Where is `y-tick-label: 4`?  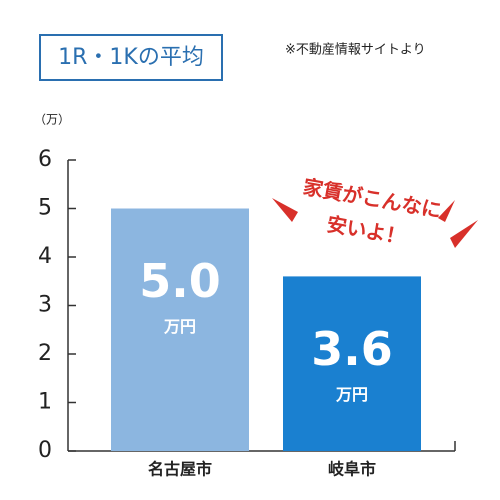
y-tick-label: 4 is located at coordinates (45, 256).